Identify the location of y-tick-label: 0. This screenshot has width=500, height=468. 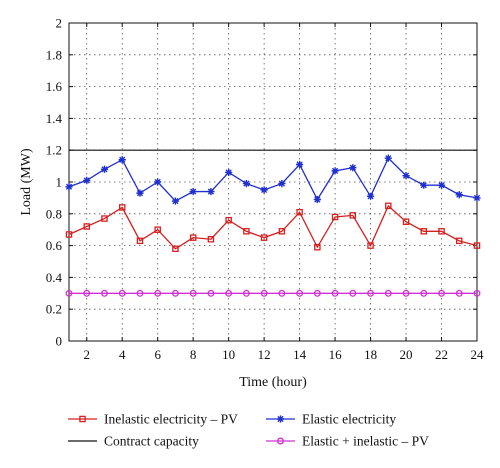
(59, 341).